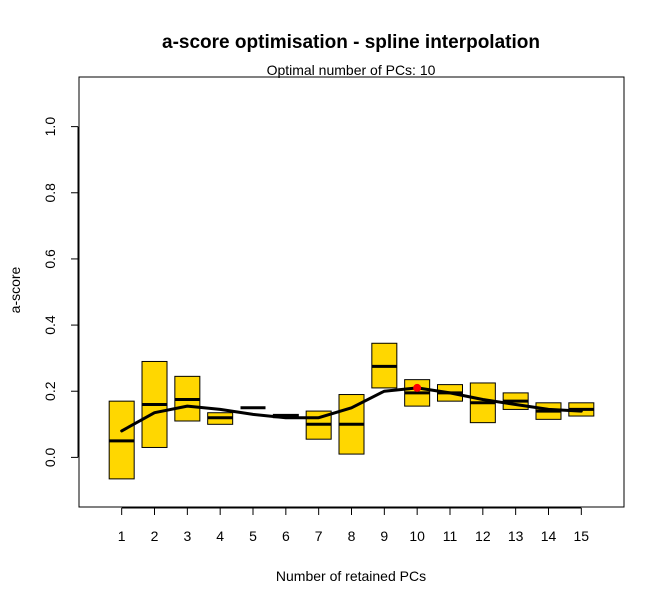  I want to click on y-axis: 0.0 0.2 0.4 0.6 0.8 1.0, so click(60, 292).